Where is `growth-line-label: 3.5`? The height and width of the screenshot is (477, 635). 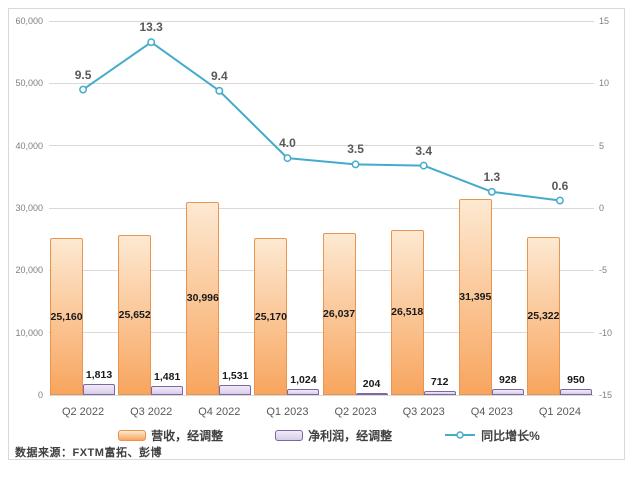 growth-line-label: 3.5 is located at coordinates (355, 149).